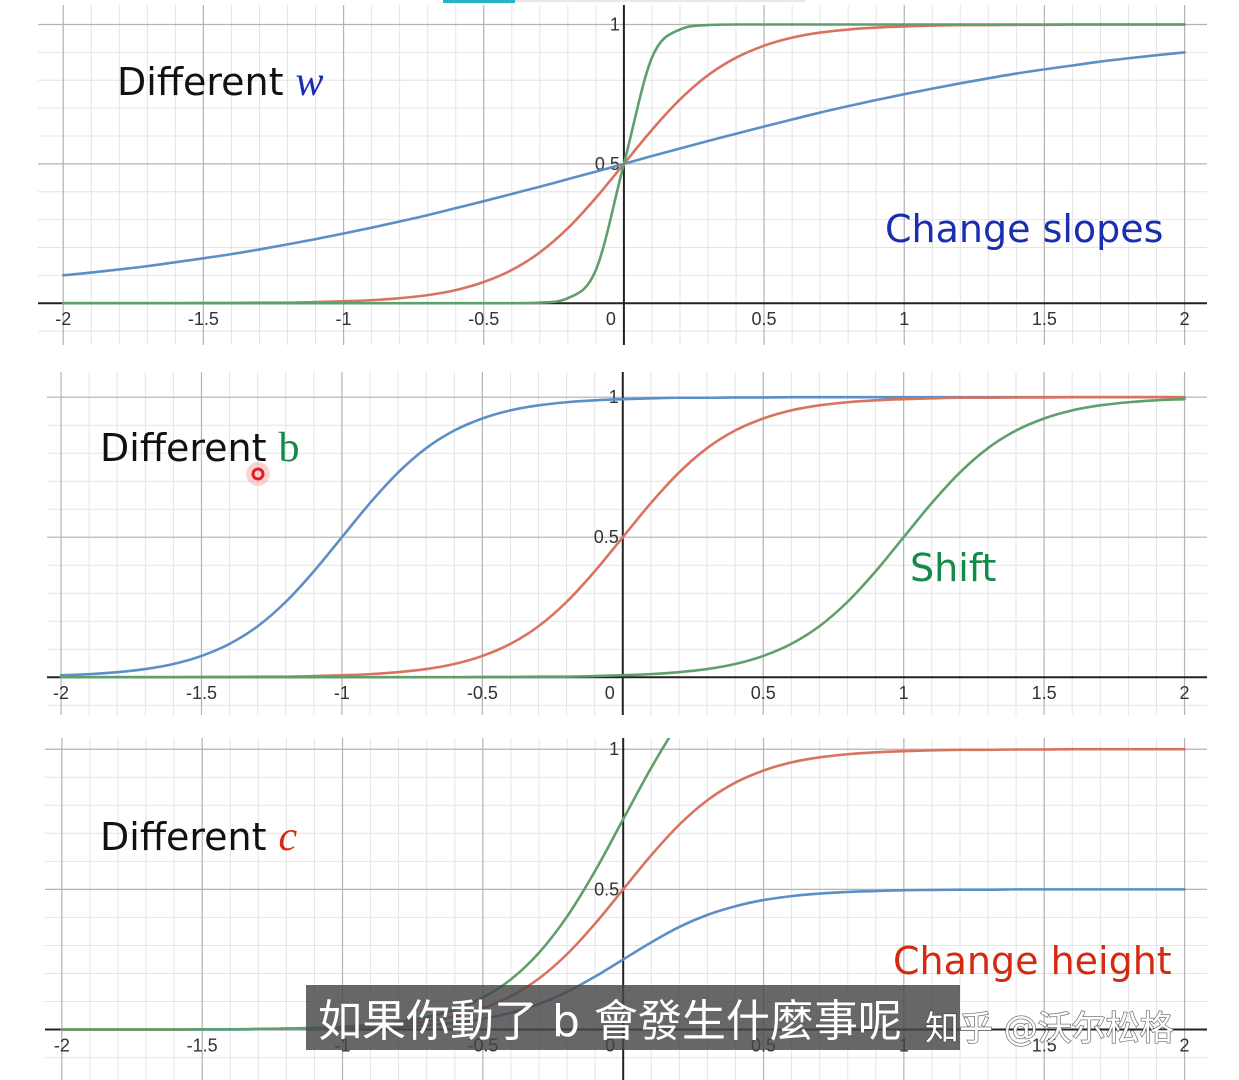 The height and width of the screenshot is (1080, 1239). Describe the element at coordinates (479, 1) in the screenshot. I see `video-progress` at that location.